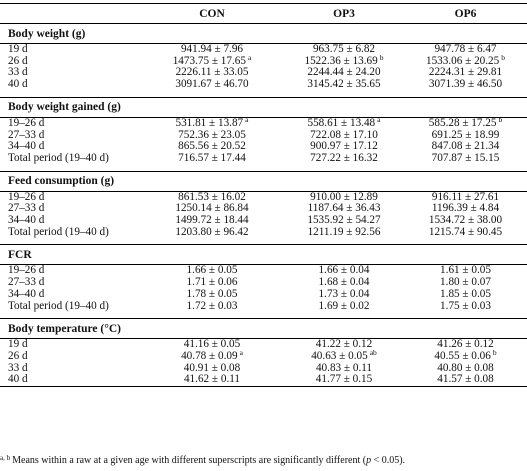  I want to click on table-row: 40 d 41.62 ± 0.11 41.77 ± 0.15 41.57 ± 0.08, so click(263, 380).